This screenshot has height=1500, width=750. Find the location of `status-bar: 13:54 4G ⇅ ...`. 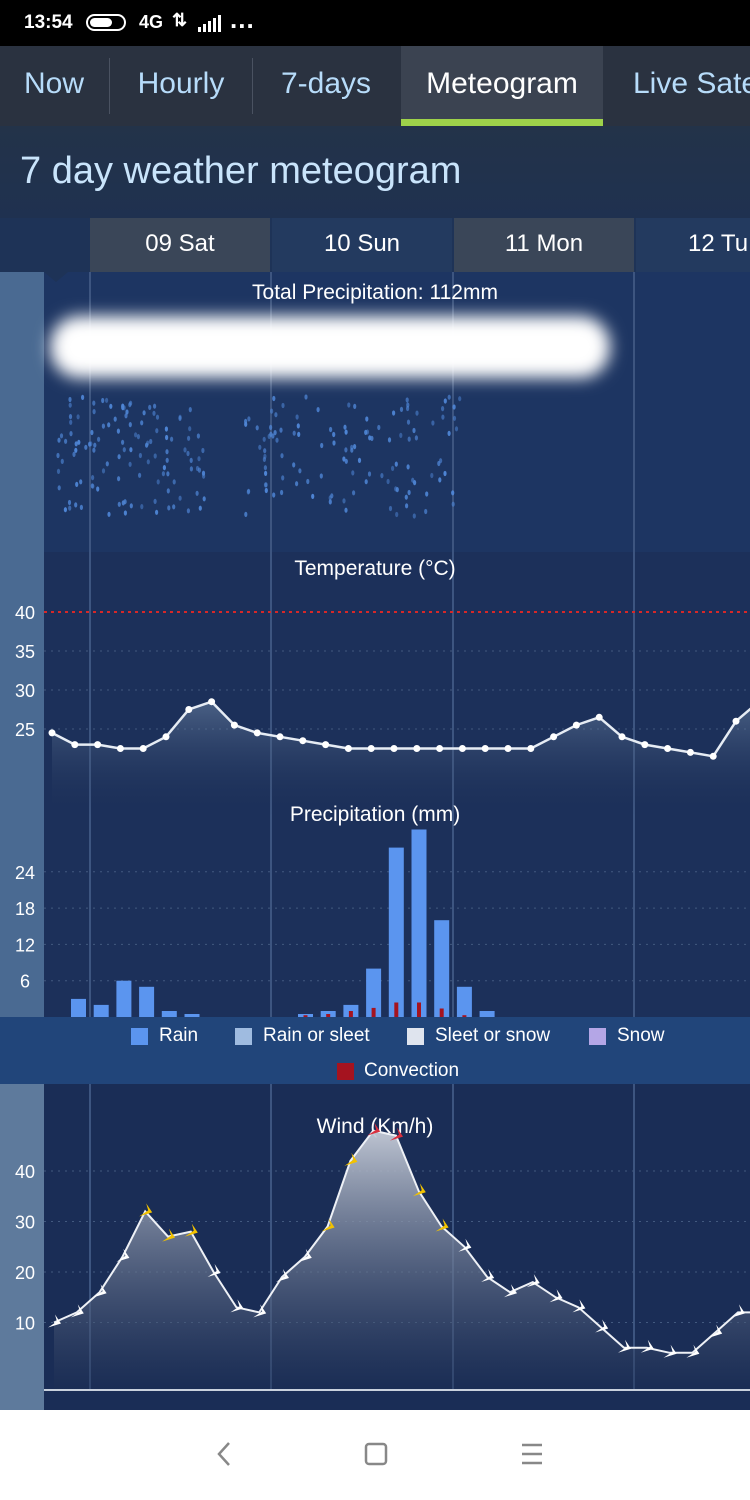

status-bar: 13:54 4G ⇅ ... is located at coordinates (375, 23).